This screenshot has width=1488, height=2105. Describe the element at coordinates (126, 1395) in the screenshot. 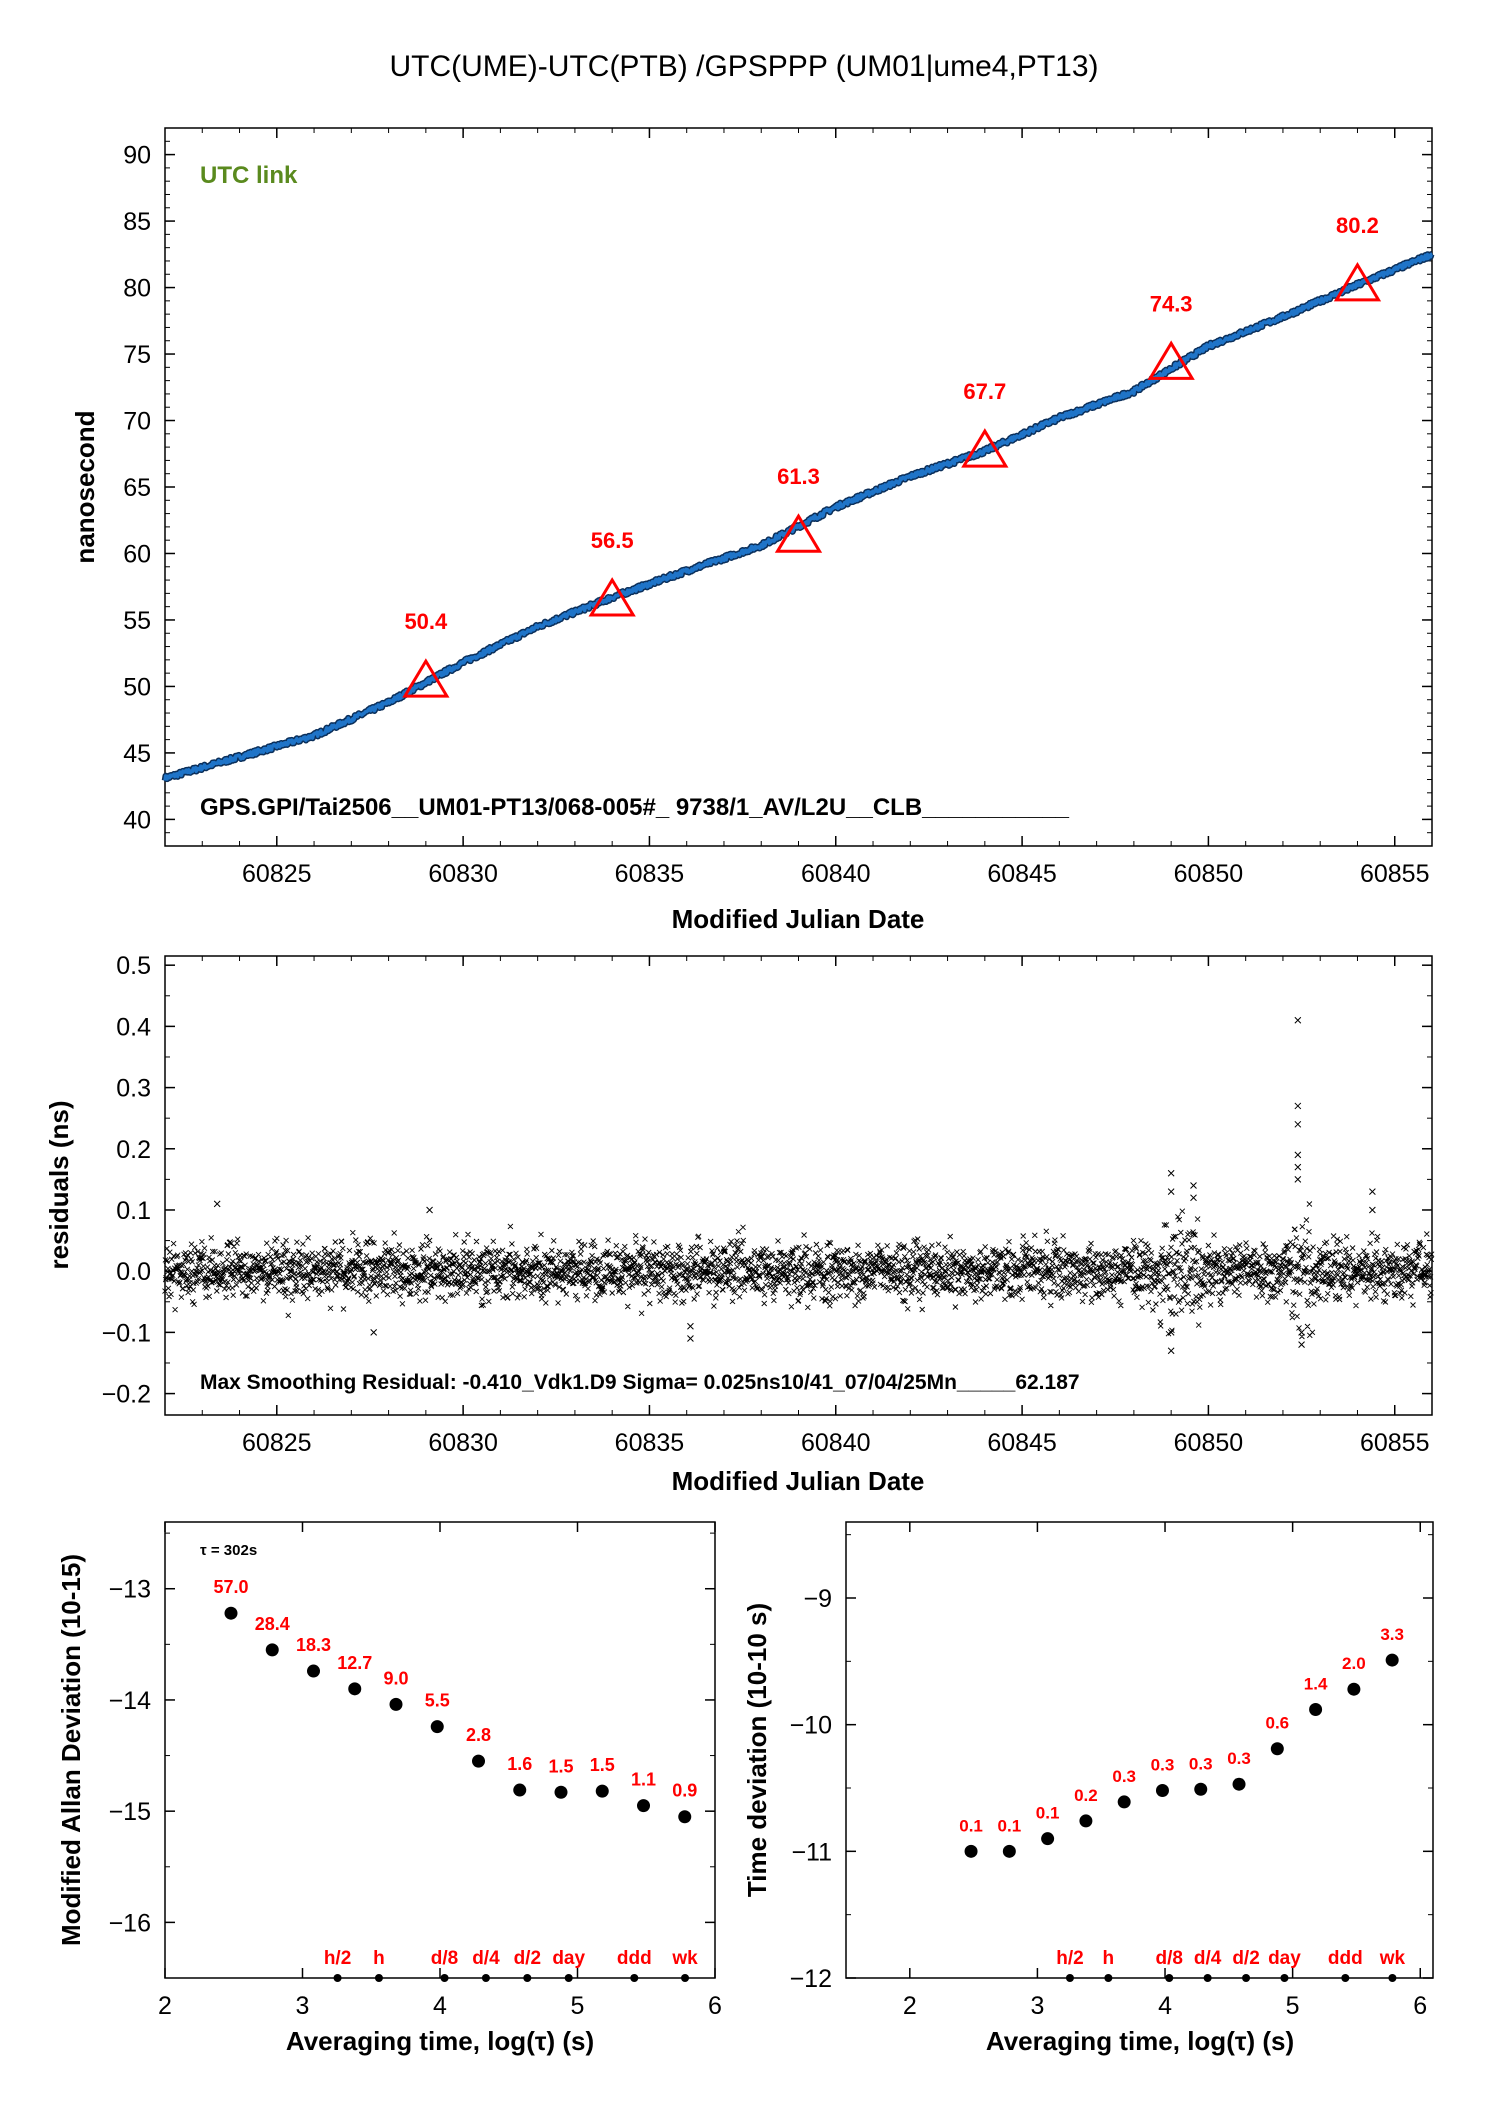

I see `y-tick-label: −0.2` at that location.